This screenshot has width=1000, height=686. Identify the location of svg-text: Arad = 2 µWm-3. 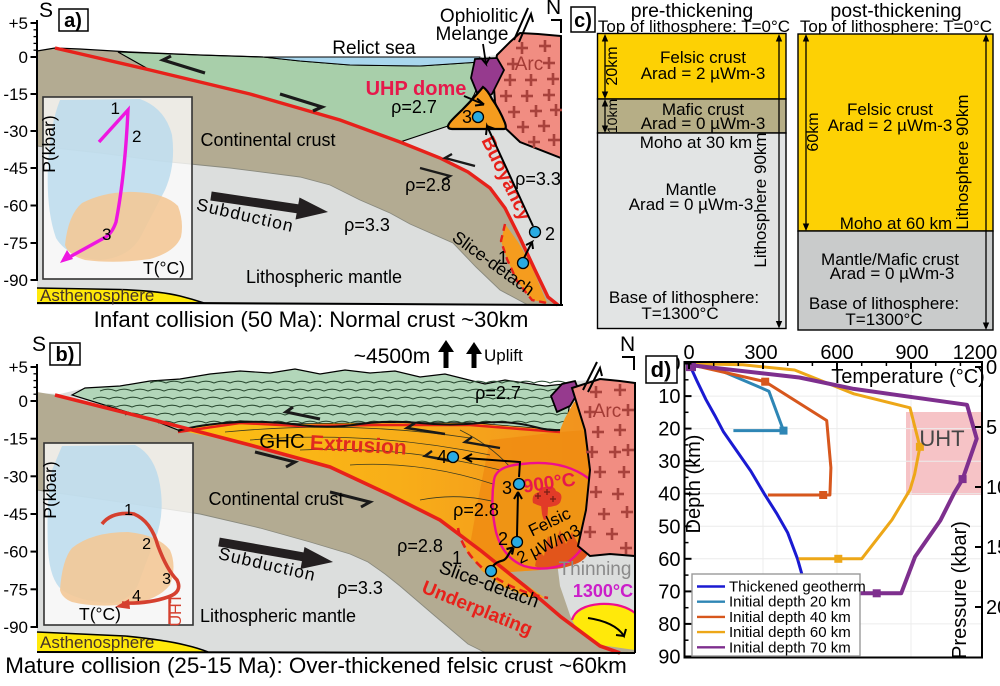
(890, 125).